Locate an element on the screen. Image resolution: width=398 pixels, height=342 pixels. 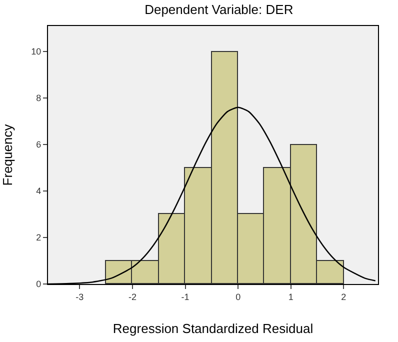
x-tick-label: 0 is located at coordinates (238, 297).